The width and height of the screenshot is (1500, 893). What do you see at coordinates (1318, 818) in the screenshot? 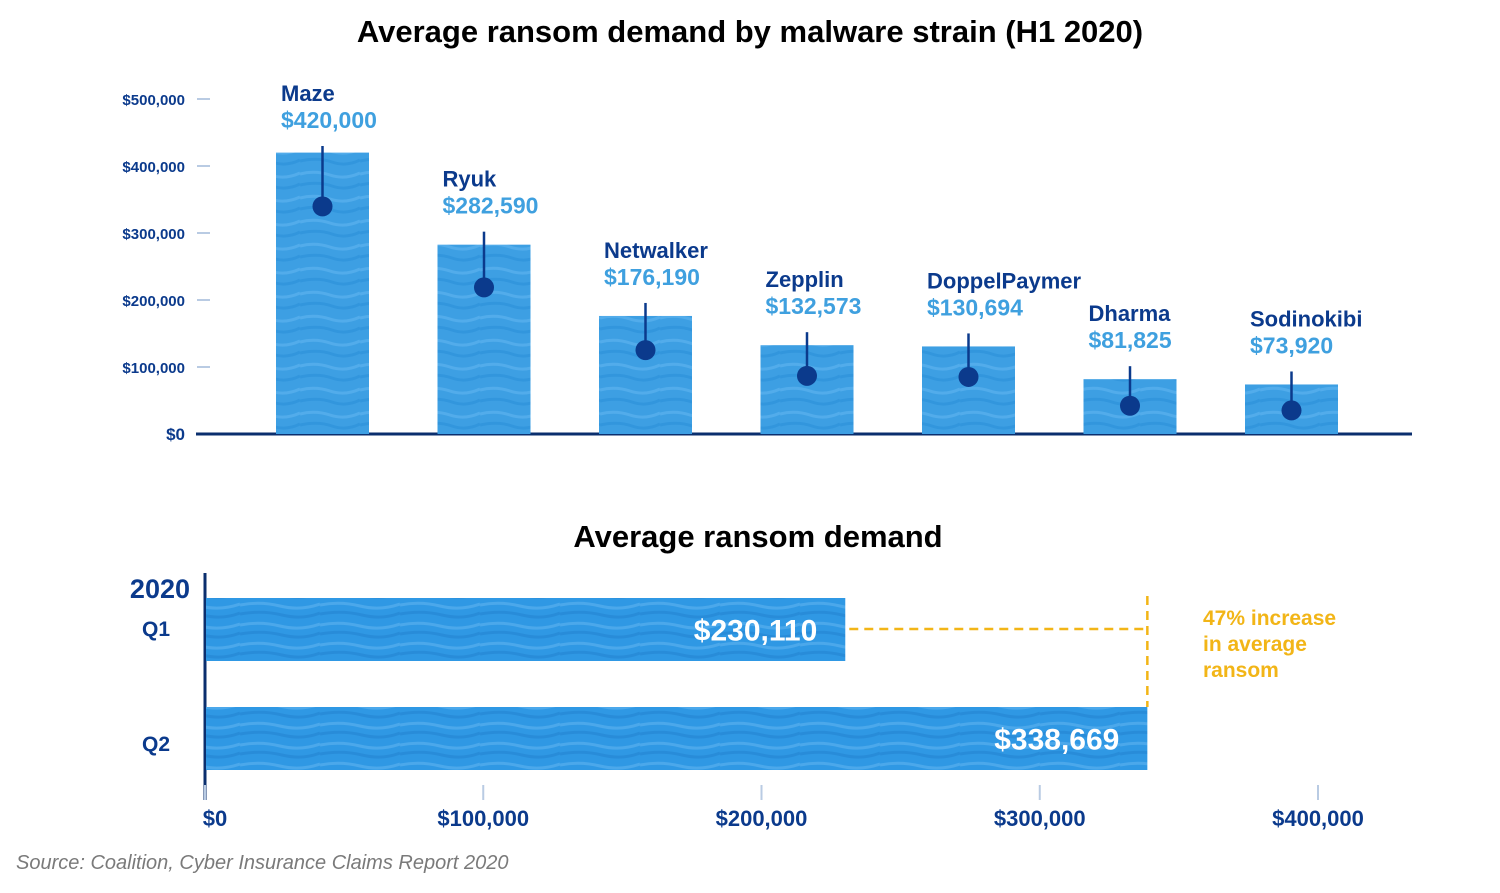
I see `x-tick-label: $400,000` at bounding box center [1318, 818].